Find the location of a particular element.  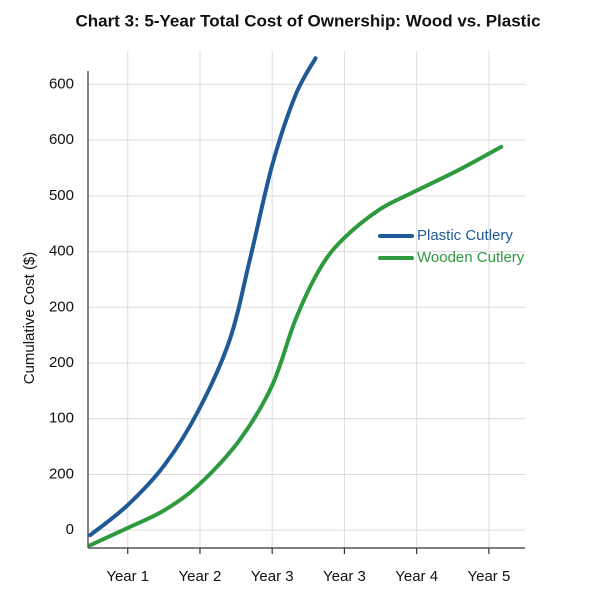

y-tick-label: 400 is located at coordinates (61, 251).